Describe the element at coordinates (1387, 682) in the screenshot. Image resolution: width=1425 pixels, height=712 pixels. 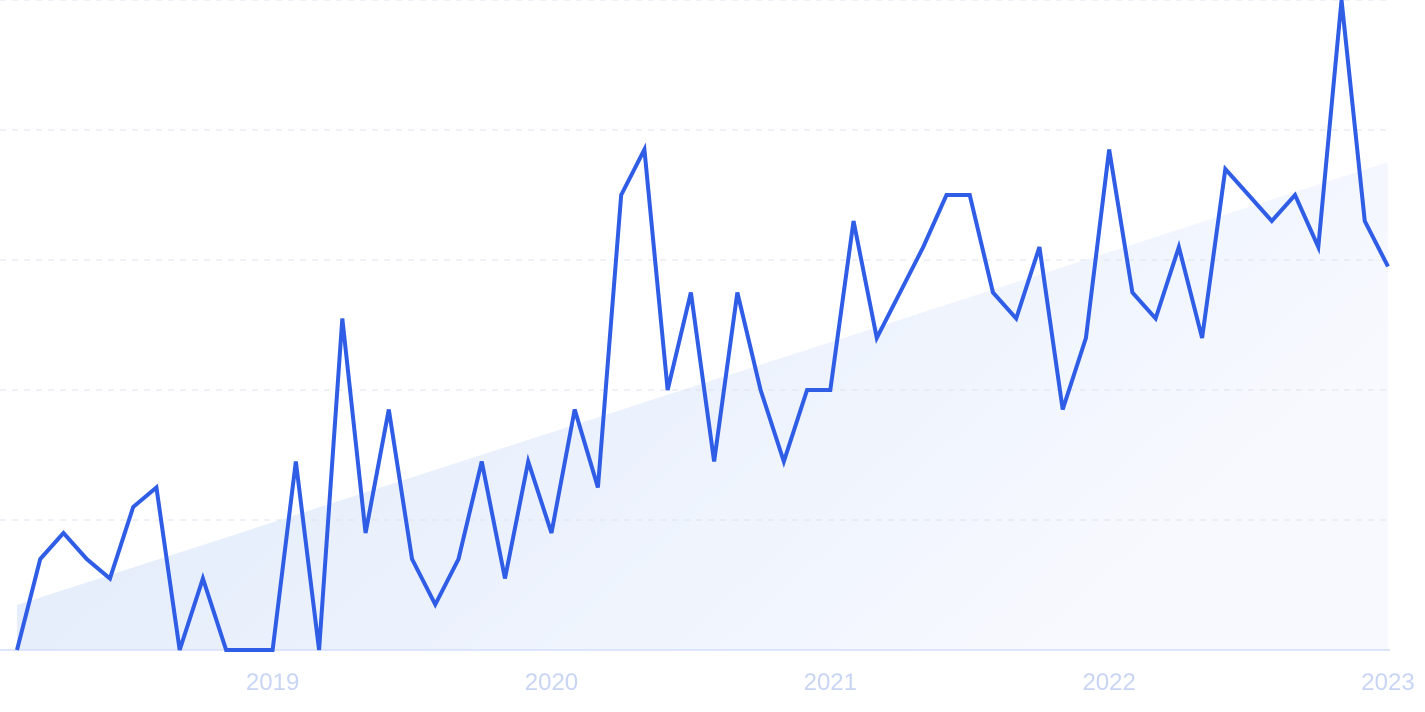
I see `x-tick-label: 2023` at that location.